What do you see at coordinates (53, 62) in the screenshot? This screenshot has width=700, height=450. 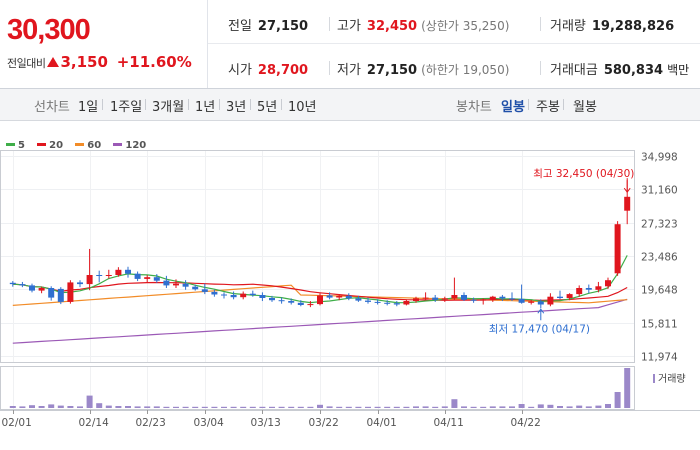 I see `up-triangle-icon` at bounding box center [53, 62].